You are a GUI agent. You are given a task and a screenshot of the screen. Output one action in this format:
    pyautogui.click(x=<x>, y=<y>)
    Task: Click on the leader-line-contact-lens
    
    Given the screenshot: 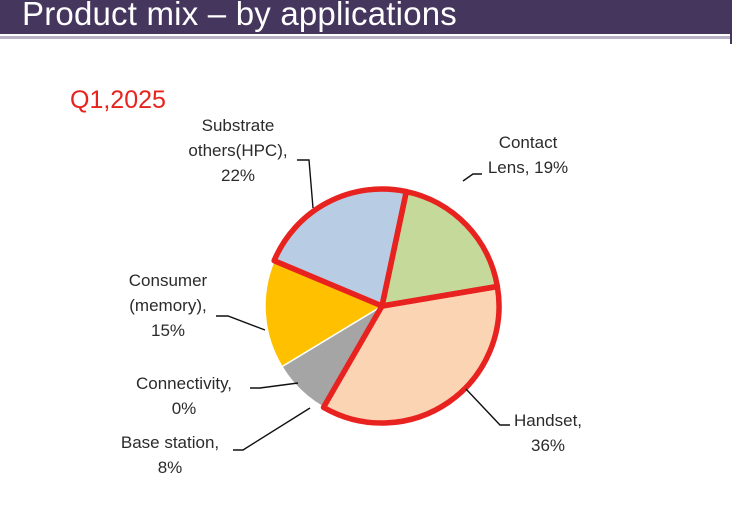 What is the action you would take?
    pyautogui.click(x=472, y=177)
    